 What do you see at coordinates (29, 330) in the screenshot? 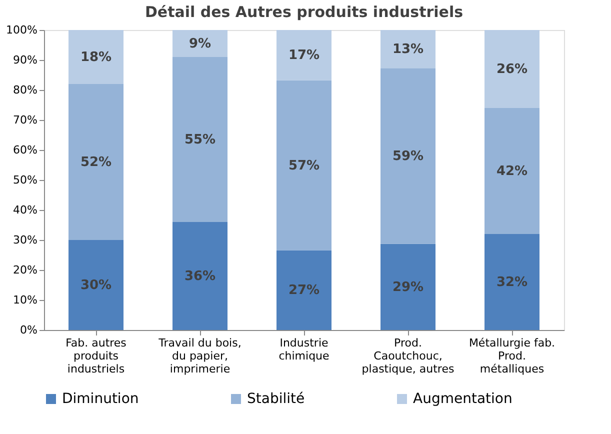
I see `y-tick-label: 0%` at bounding box center [29, 330].